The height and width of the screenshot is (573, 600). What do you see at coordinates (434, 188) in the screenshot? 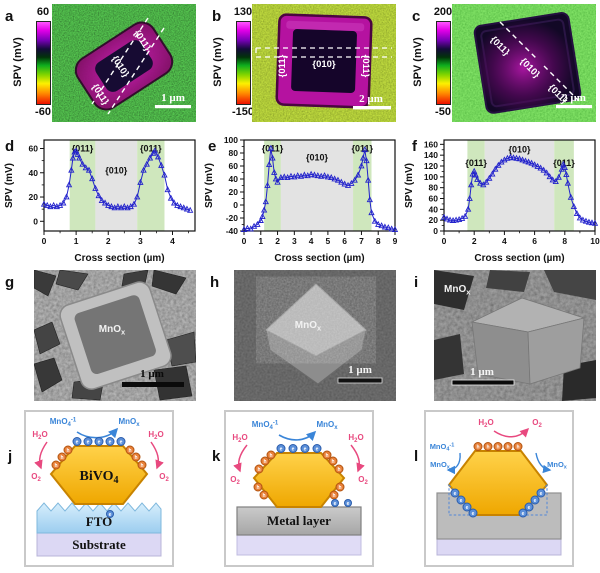
I see `y-tick-label: 80` at bounding box center [434, 188].